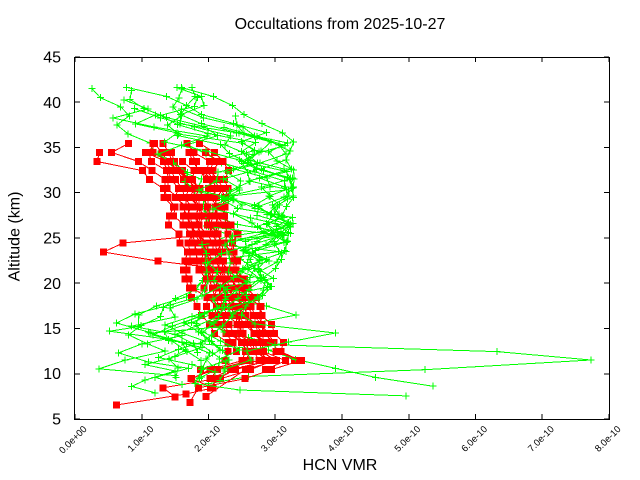 The width and height of the screenshot is (640, 480). What do you see at coordinates (52, 148) in the screenshot?
I see `svg-text: 35` at bounding box center [52, 148].